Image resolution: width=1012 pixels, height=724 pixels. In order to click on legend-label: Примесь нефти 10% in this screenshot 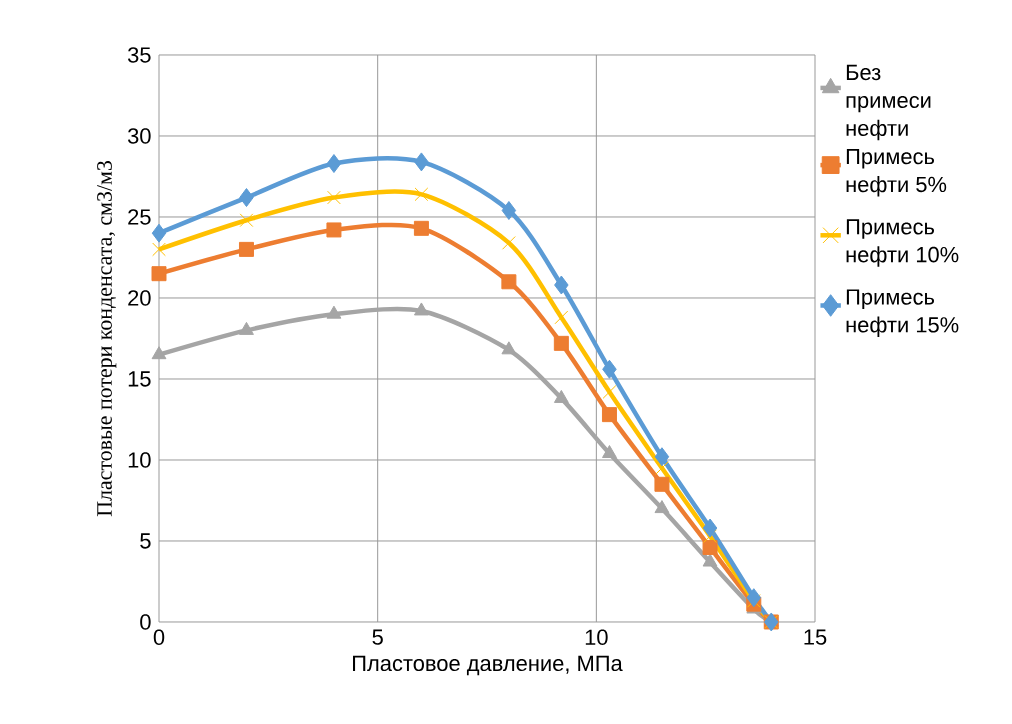, I will do `click(902, 243)`.